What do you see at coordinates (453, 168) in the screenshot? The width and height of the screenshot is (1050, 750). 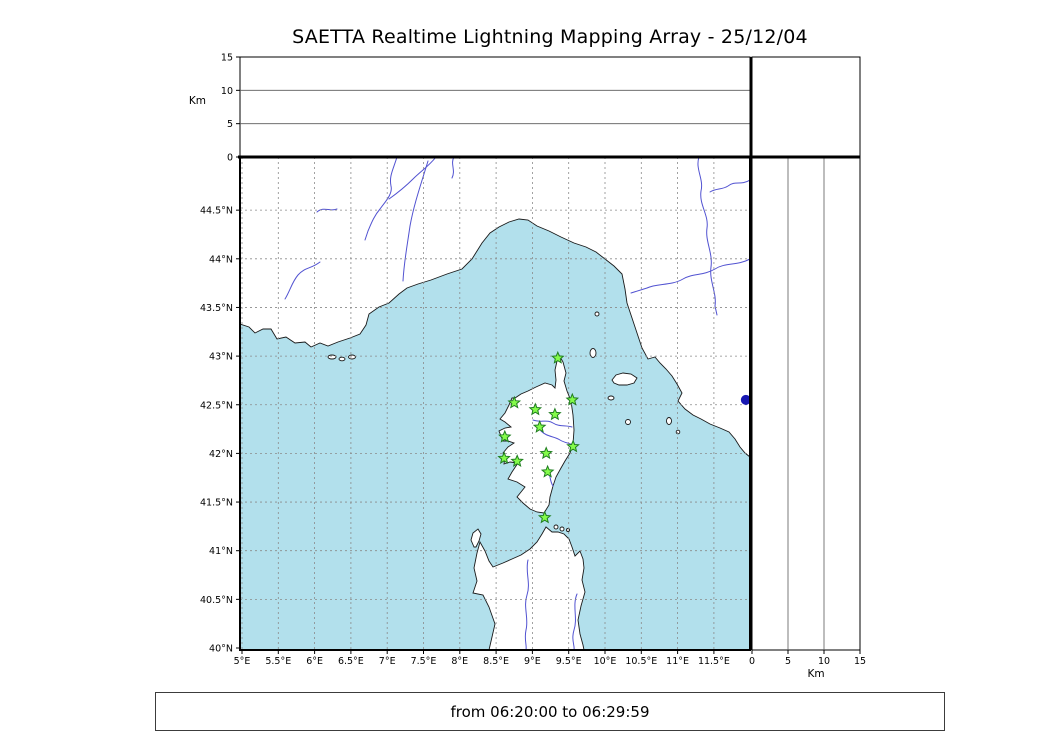 I see `river-small` at bounding box center [453, 168].